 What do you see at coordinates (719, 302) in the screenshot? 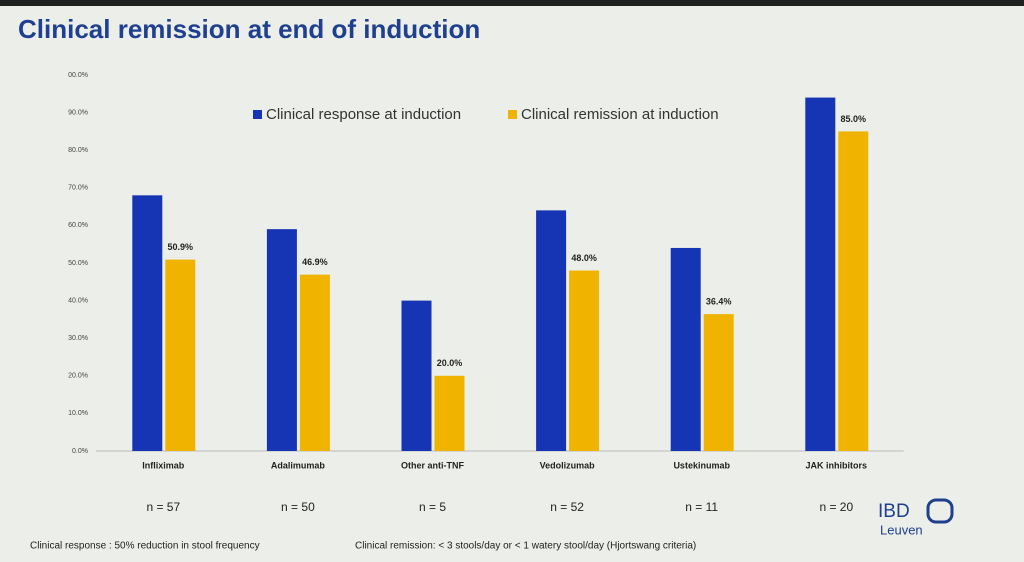
I see `value-label: 36.4%` at bounding box center [719, 302].